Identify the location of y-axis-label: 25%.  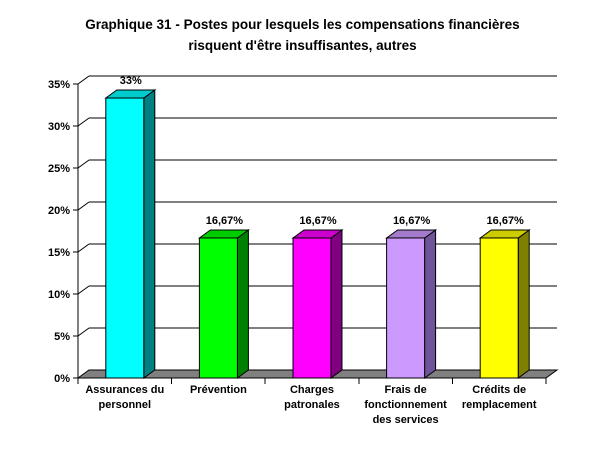
(59, 169).